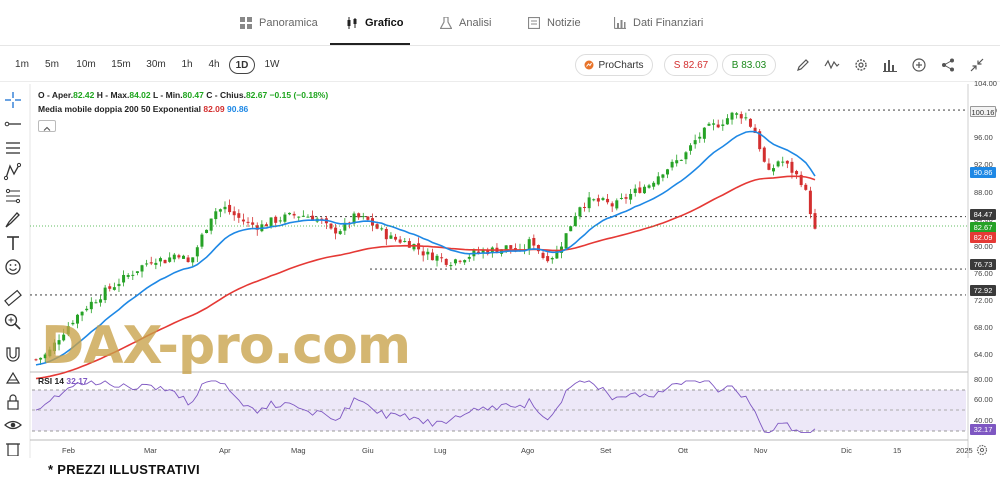  Describe the element at coordinates (56, 95) in the screenshot. I see `open-prefix: O - Aper.` at that location.